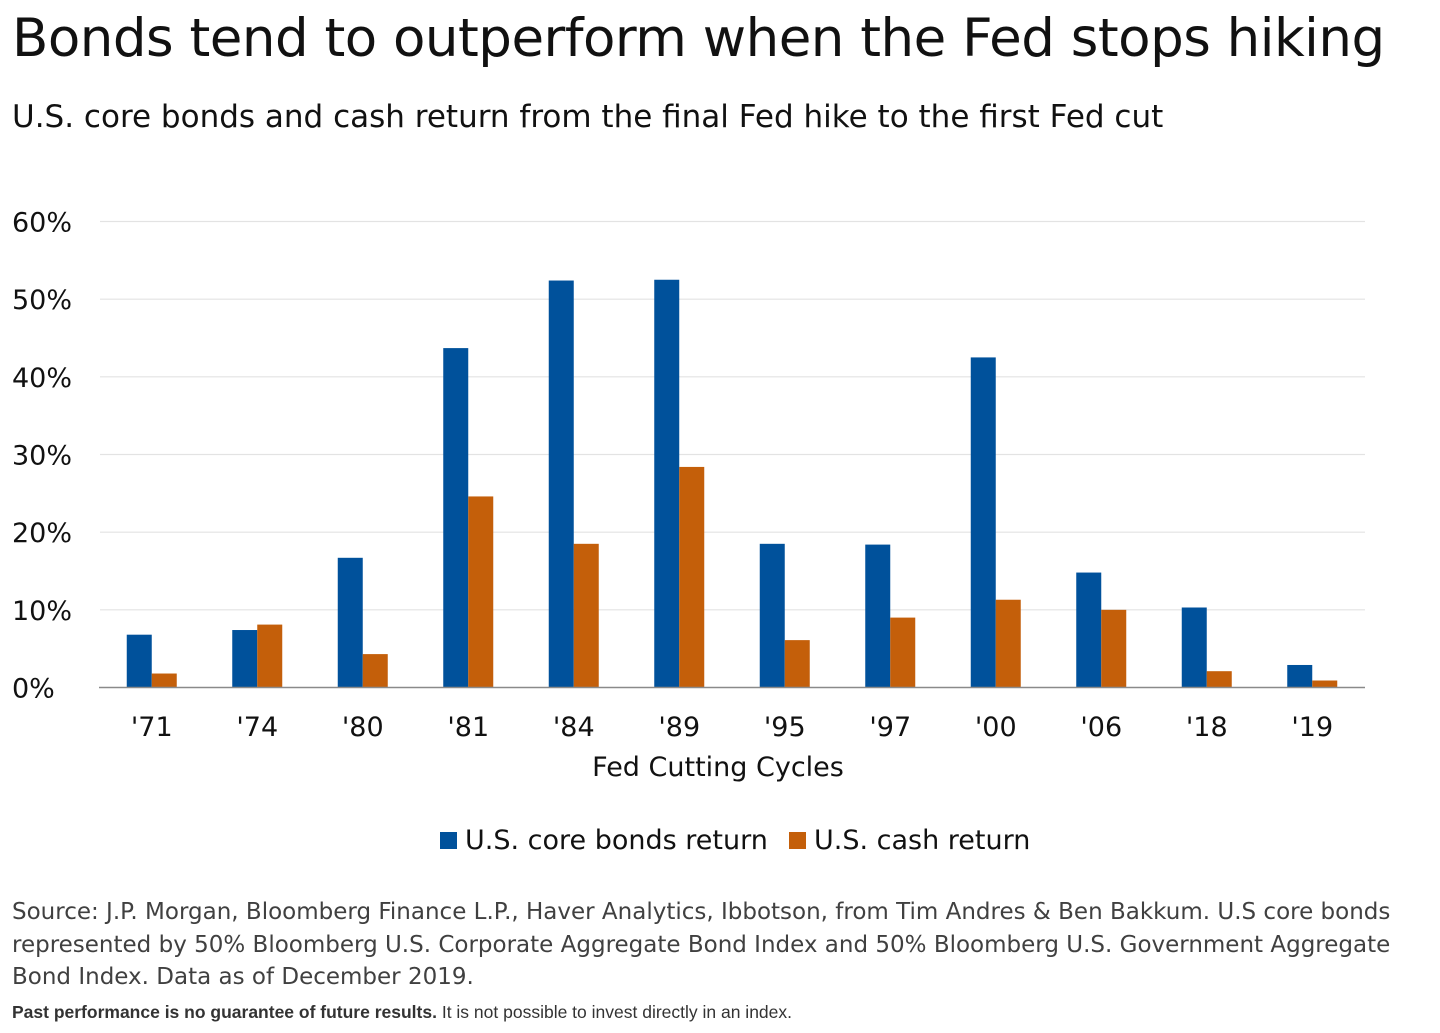  What do you see at coordinates (679, 727) in the screenshot?
I see `x-tick-label: '89` at bounding box center [679, 727].